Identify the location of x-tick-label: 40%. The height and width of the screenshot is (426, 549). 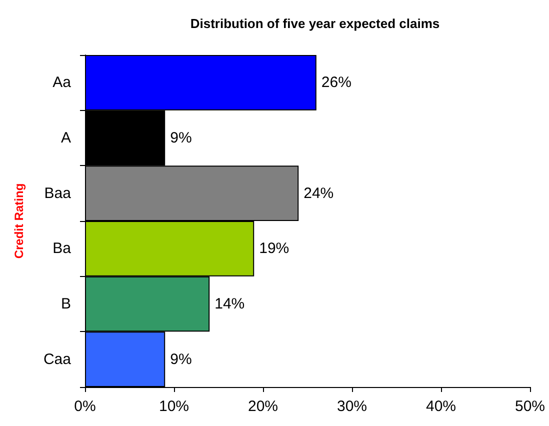
(441, 406).